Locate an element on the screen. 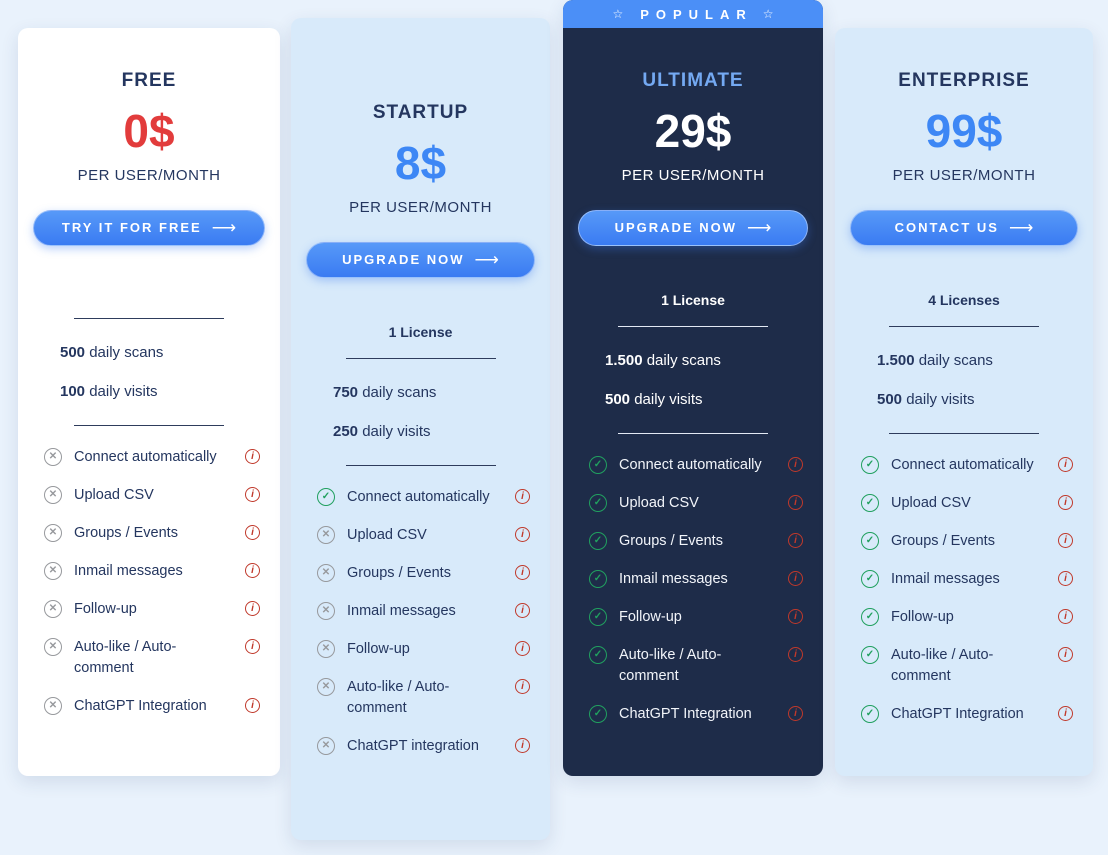 Image resolution: width=1108 pixels, height=855 pixels. visits-number: 100 is located at coordinates (73, 391).